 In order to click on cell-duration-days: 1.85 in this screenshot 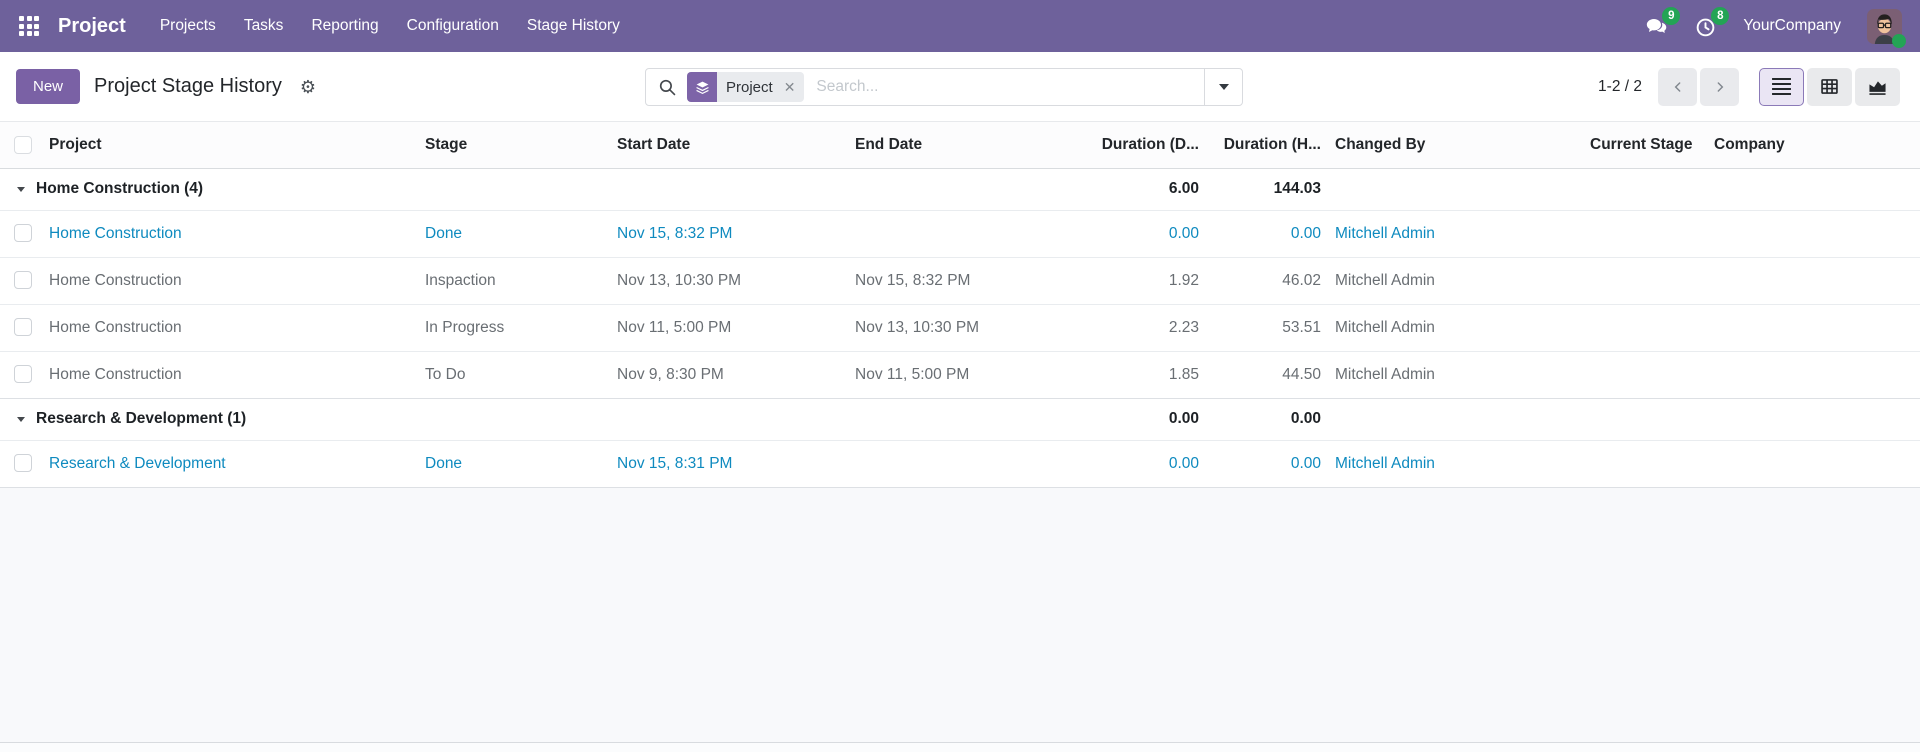, I will do `click(1183, 374)`.